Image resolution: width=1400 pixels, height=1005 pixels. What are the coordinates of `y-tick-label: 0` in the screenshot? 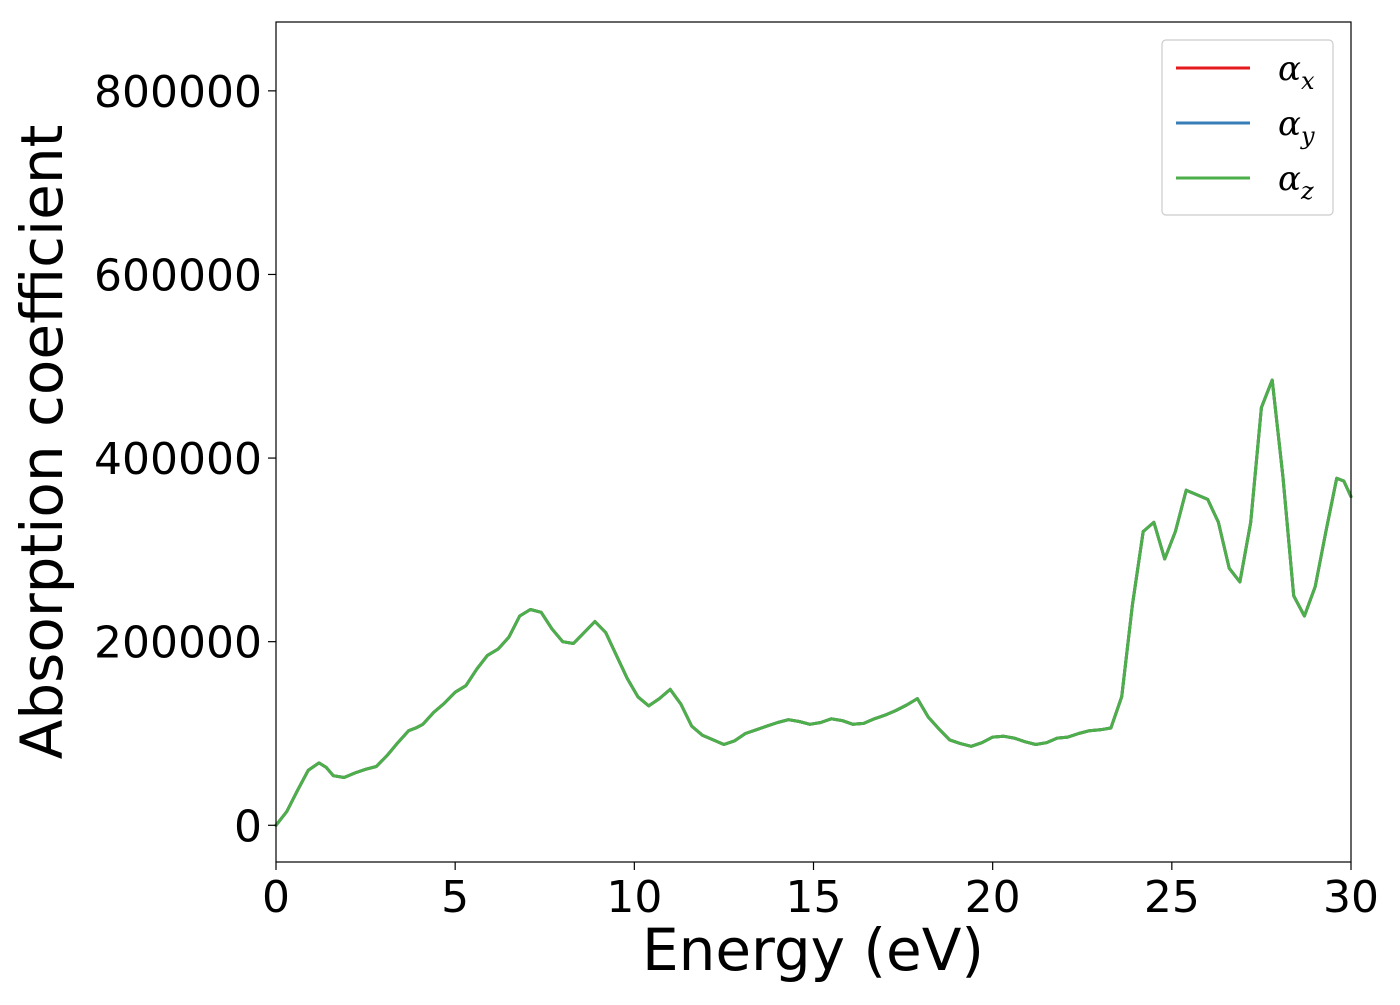 It's located at (248, 826).